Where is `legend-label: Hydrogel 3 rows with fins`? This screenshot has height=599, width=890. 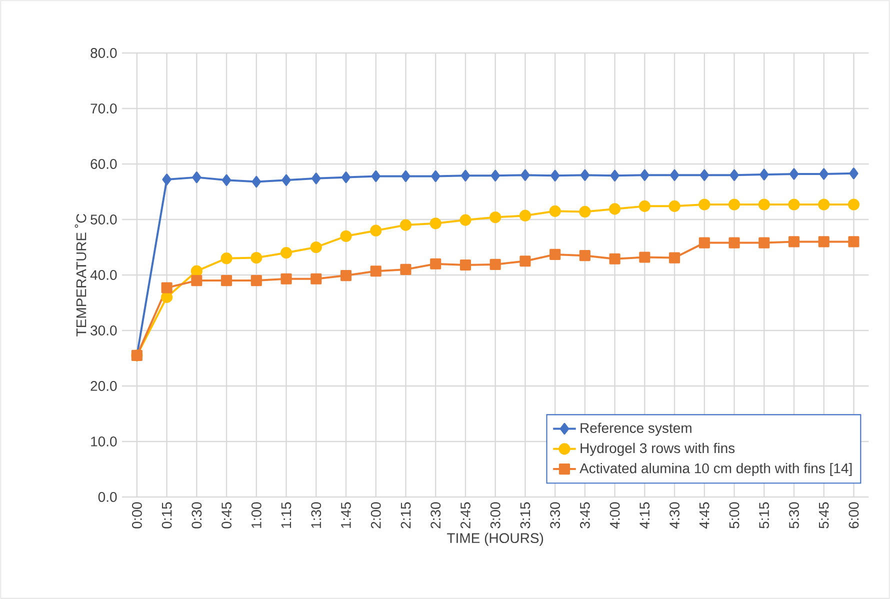 legend-label: Hydrogel 3 rows with fins is located at coordinates (657, 449).